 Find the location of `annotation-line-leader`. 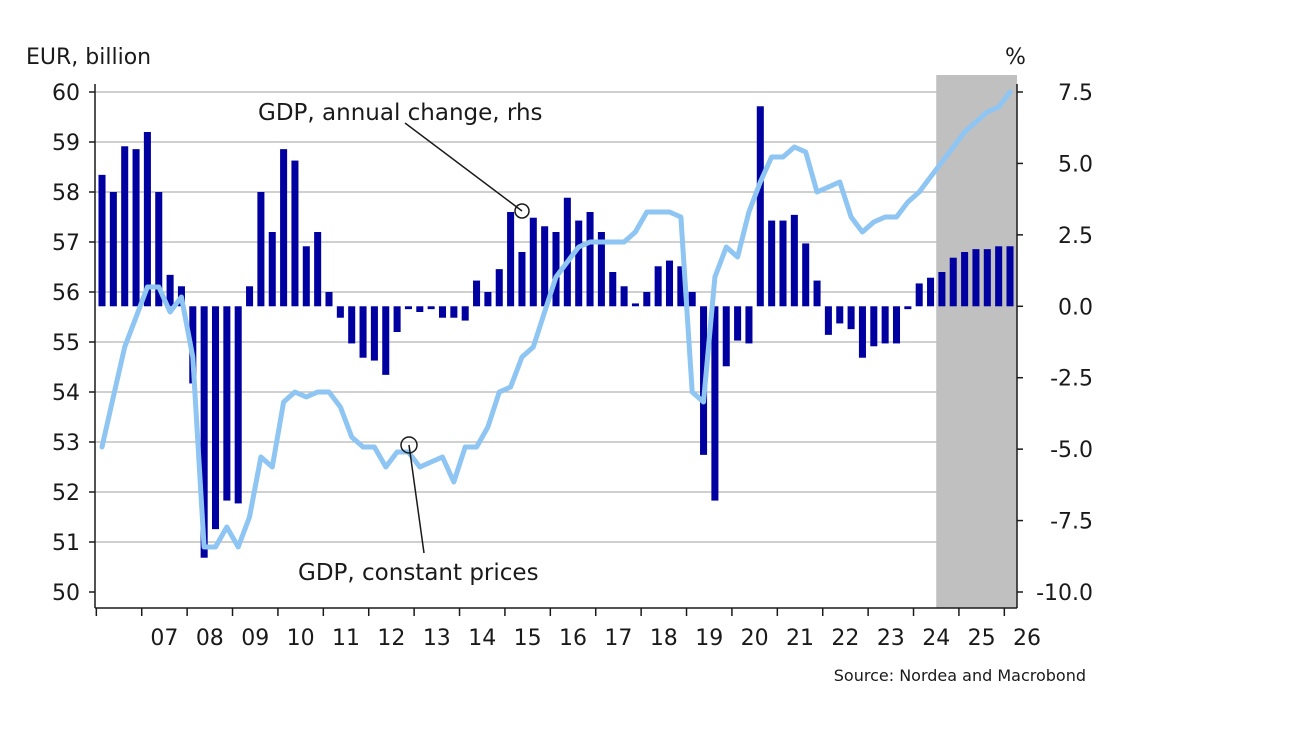

annotation-line-leader is located at coordinates (416, 499).